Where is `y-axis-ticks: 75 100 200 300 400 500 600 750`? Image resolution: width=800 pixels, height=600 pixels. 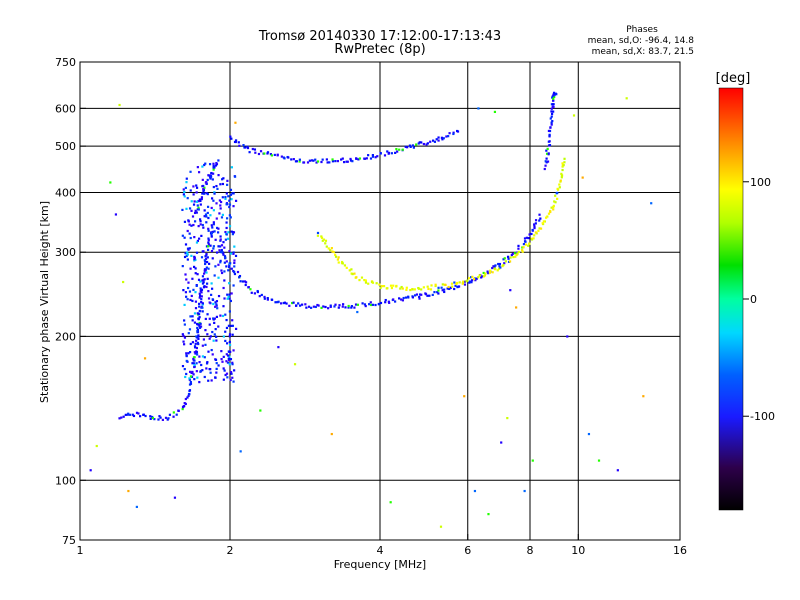 y-axis-ticks: 75 100 200 300 400 500 600 750 is located at coordinates (70, 301).